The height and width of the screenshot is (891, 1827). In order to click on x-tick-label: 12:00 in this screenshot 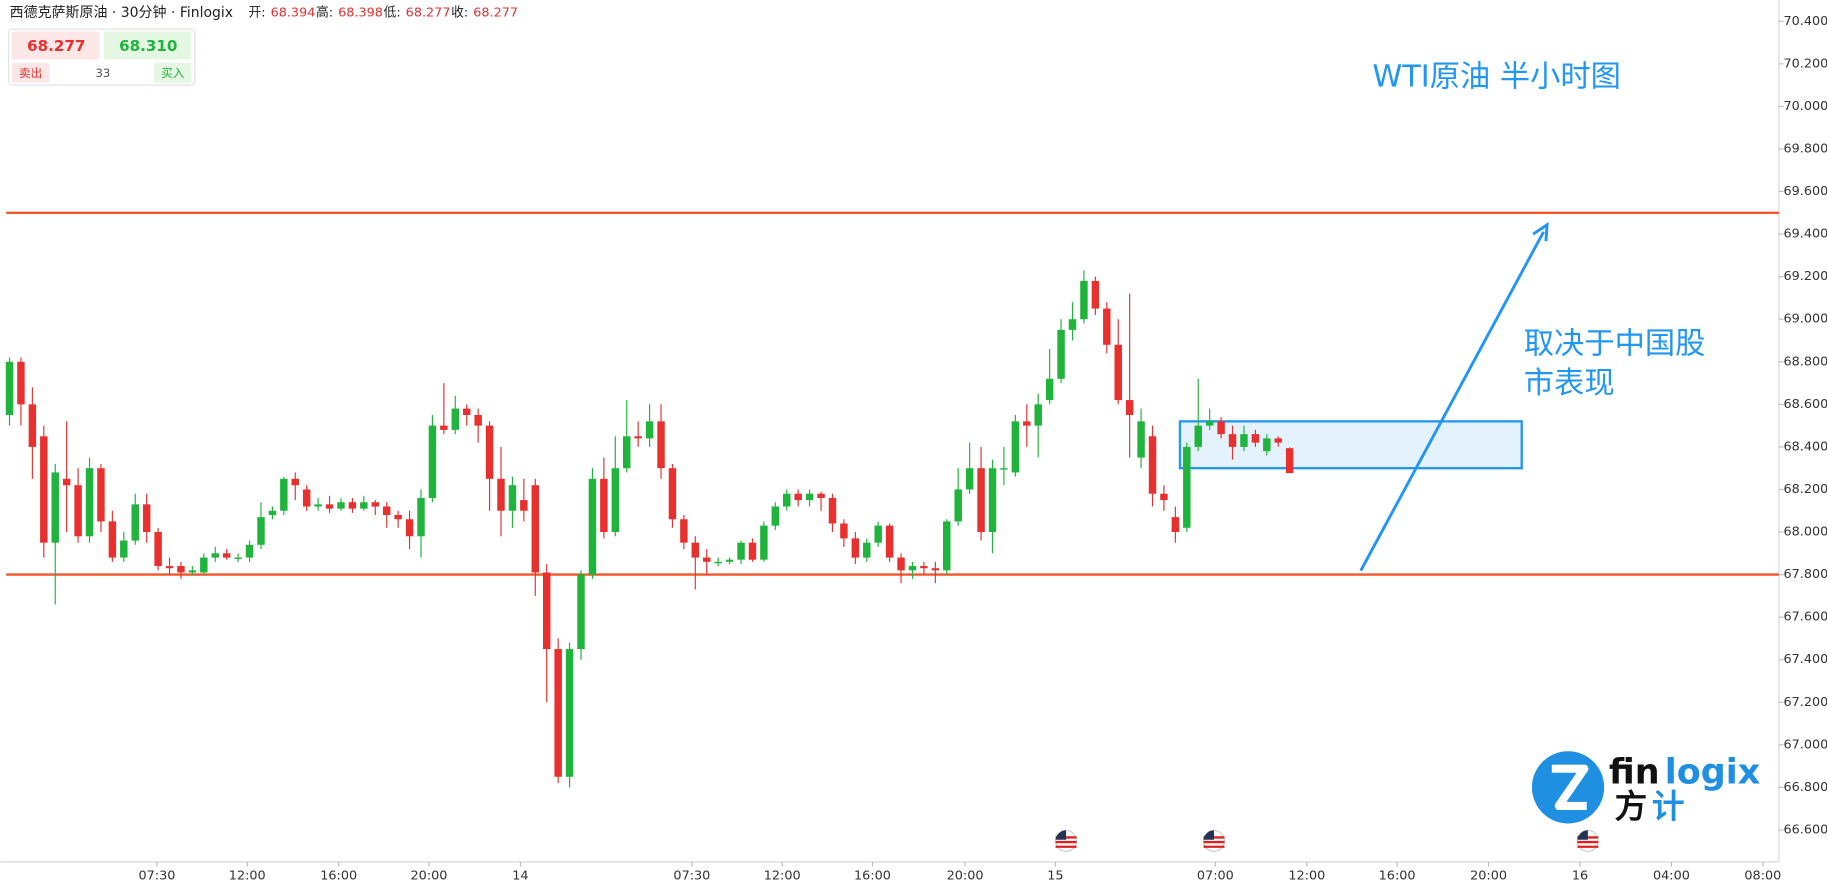, I will do `click(1306, 875)`.